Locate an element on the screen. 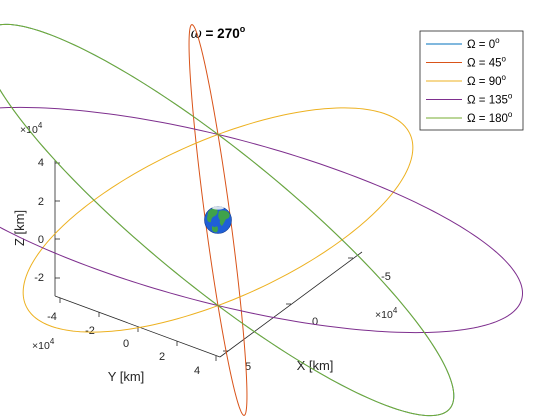  x-tick-label: 5 is located at coordinates (248, 367).